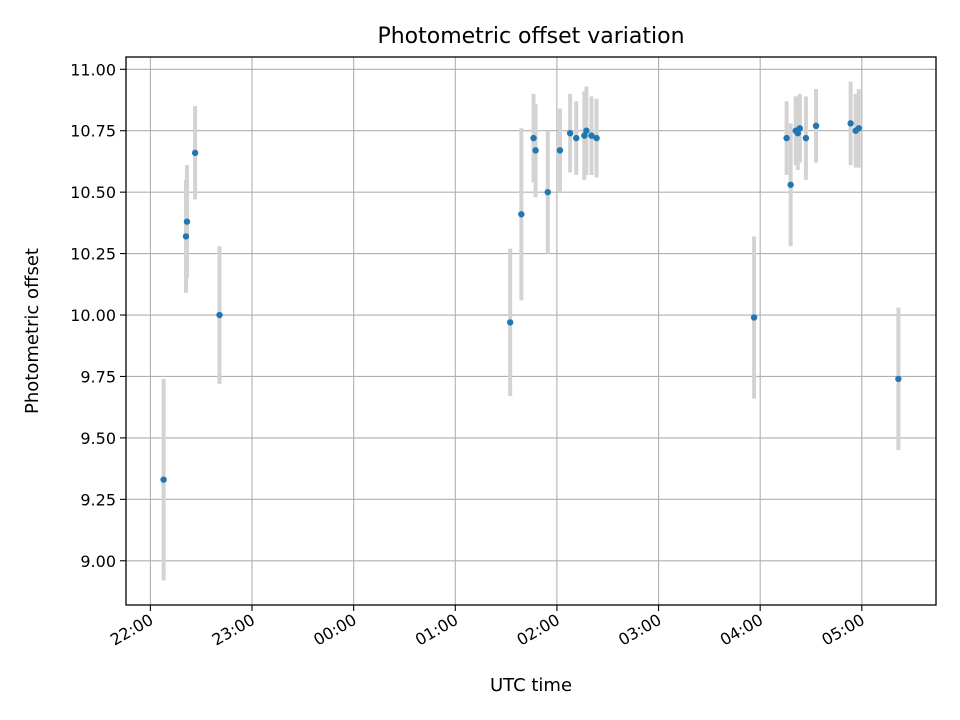  What do you see at coordinates (98, 561) in the screenshot?
I see `y-tick-label: 9.00` at bounding box center [98, 561].